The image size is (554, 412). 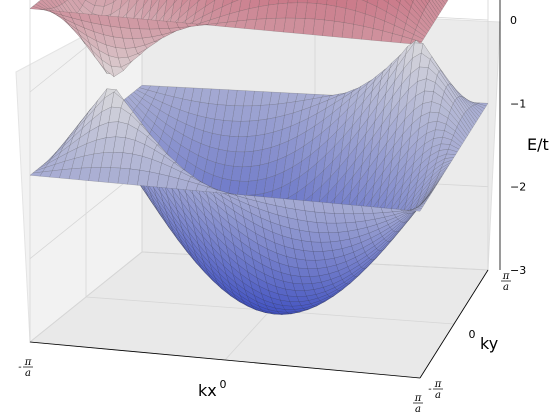 What do you see at coordinates (538, 144) in the screenshot?
I see `z-axis-label: E/t` at bounding box center [538, 144].